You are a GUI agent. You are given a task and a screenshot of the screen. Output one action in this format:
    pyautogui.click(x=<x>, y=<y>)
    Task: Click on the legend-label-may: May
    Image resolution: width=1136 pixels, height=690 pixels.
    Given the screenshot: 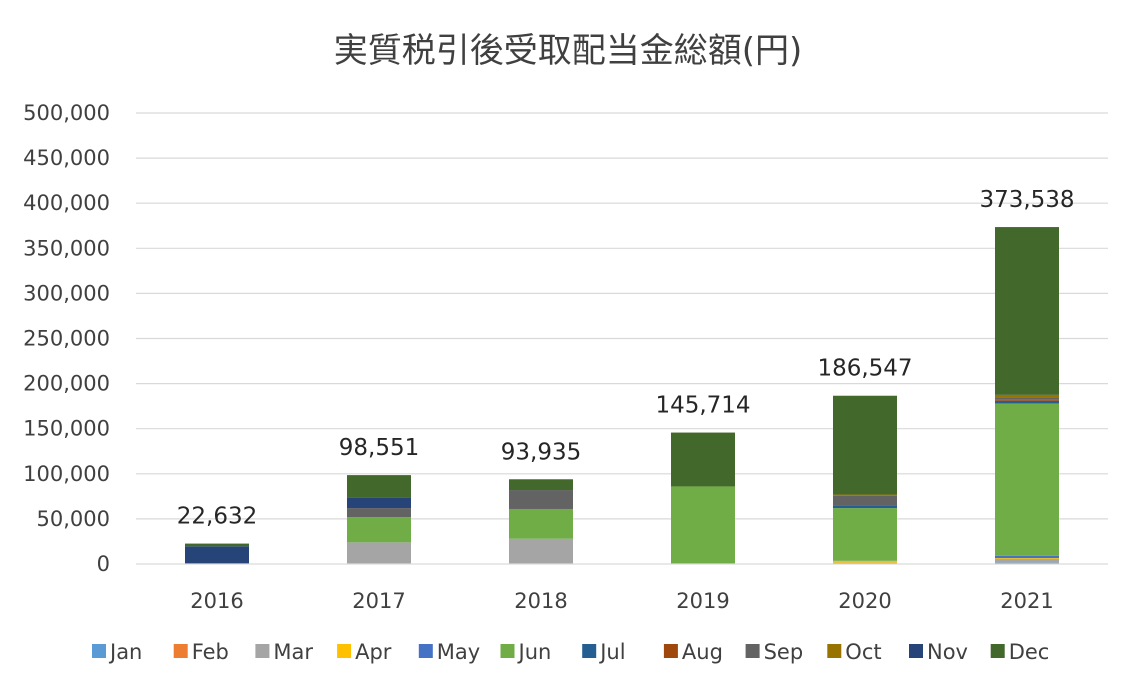 What is the action you would take?
    pyautogui.click(x=458, y=652)
    